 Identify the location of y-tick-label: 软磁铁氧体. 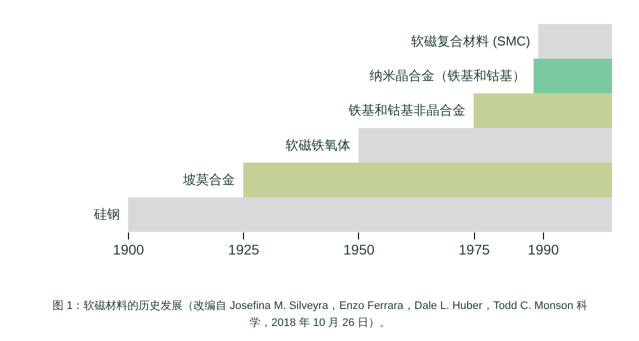
(317, 144).